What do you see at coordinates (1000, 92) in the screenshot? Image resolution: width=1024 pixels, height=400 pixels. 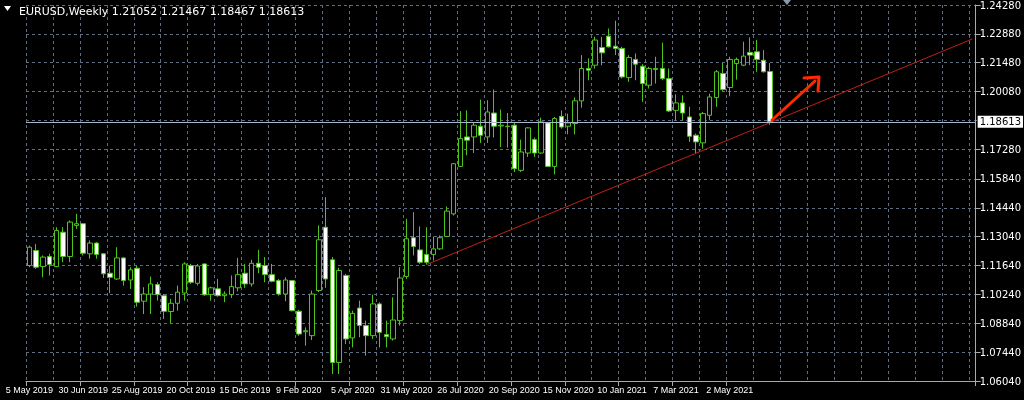 I see `y-tick-label: 1.20080` at bounding box center [1000, 92].